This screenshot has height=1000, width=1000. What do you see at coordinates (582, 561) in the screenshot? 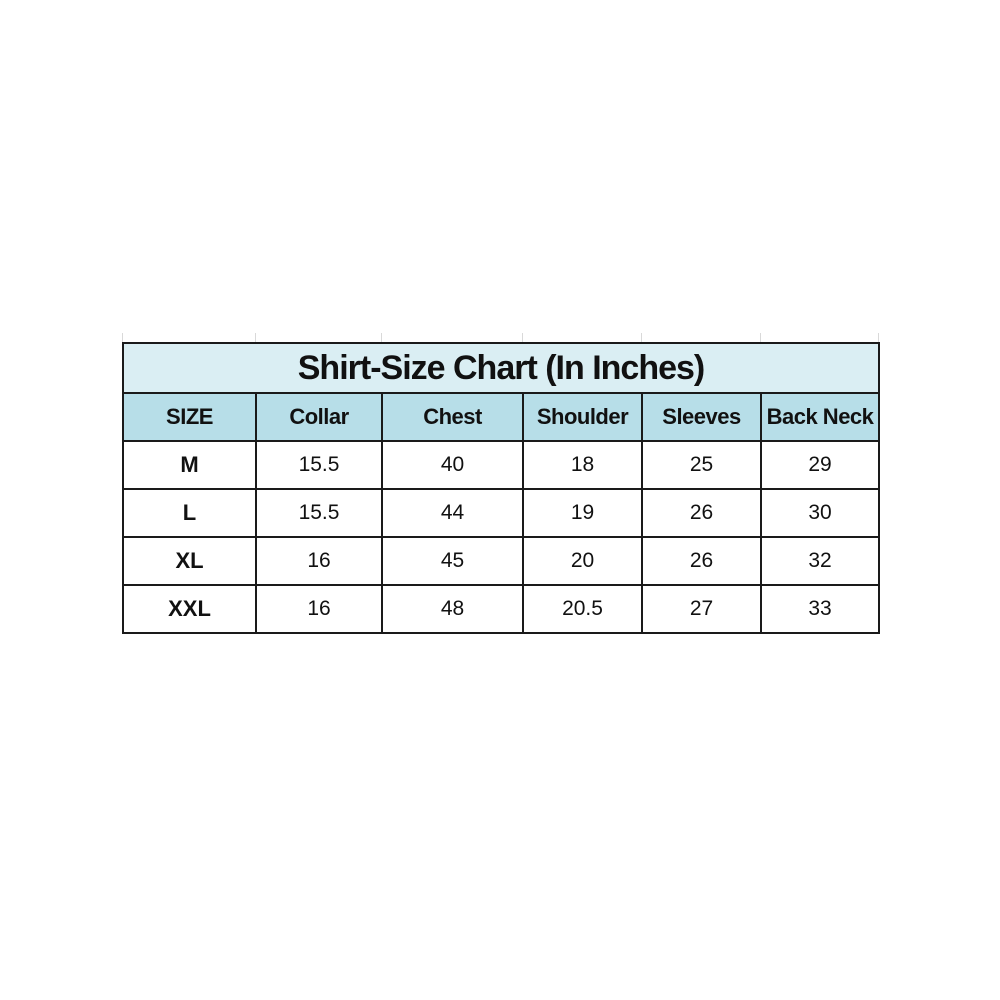
I see `shoulder-cell: 20` at bounding box center [582, 561].